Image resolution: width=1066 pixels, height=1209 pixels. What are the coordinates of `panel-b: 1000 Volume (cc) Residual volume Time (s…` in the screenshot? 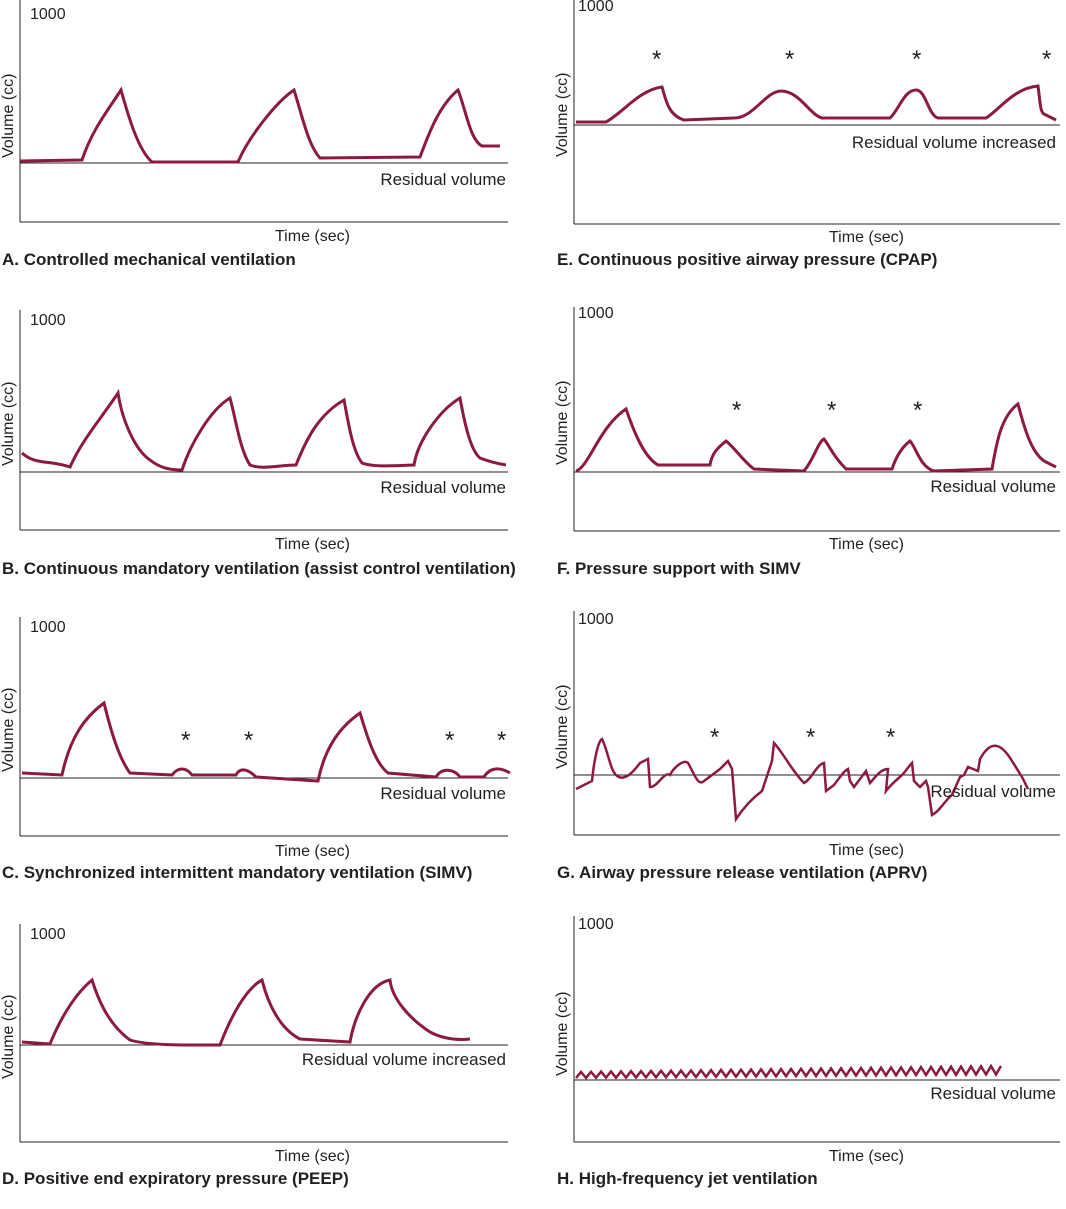 It's located at (258, 452).